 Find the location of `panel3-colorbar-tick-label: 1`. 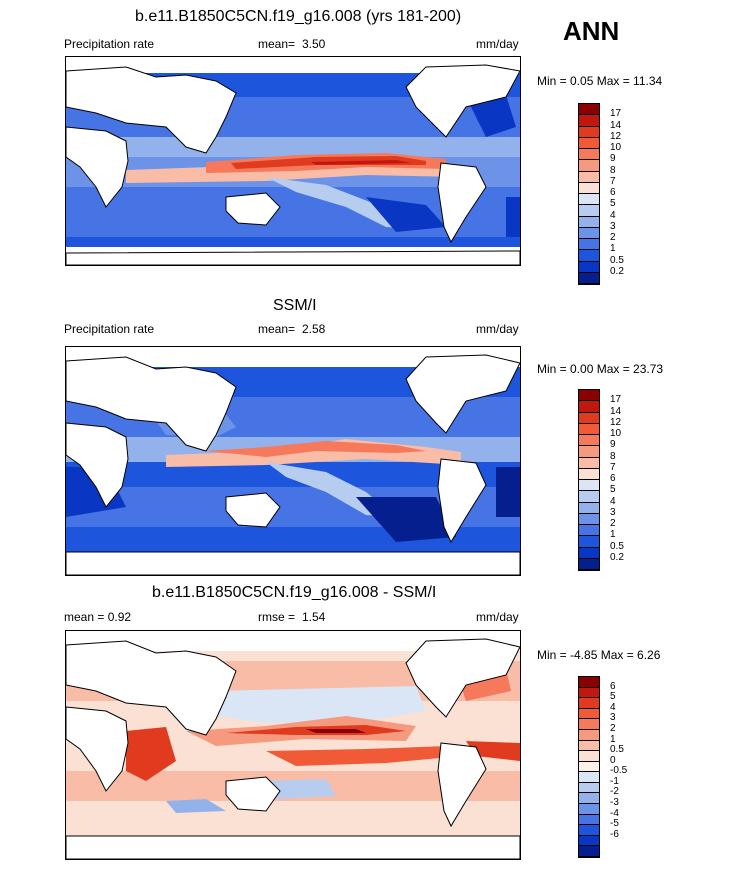

panel3-colorbar-tick-label: 1 is located at coordinates (613, 739).